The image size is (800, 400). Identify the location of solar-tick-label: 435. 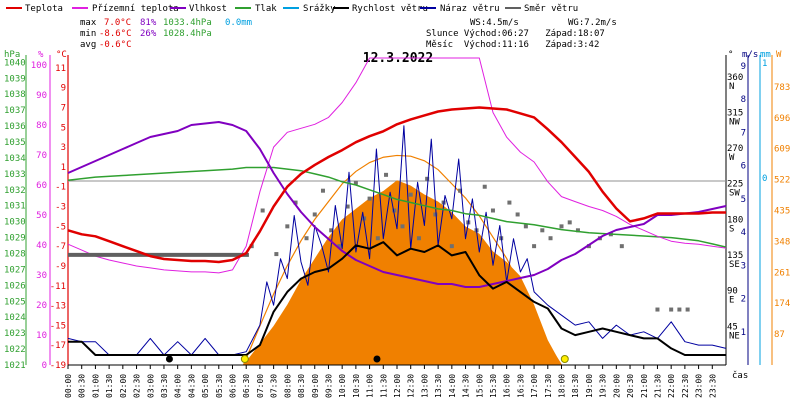
(782, 212).